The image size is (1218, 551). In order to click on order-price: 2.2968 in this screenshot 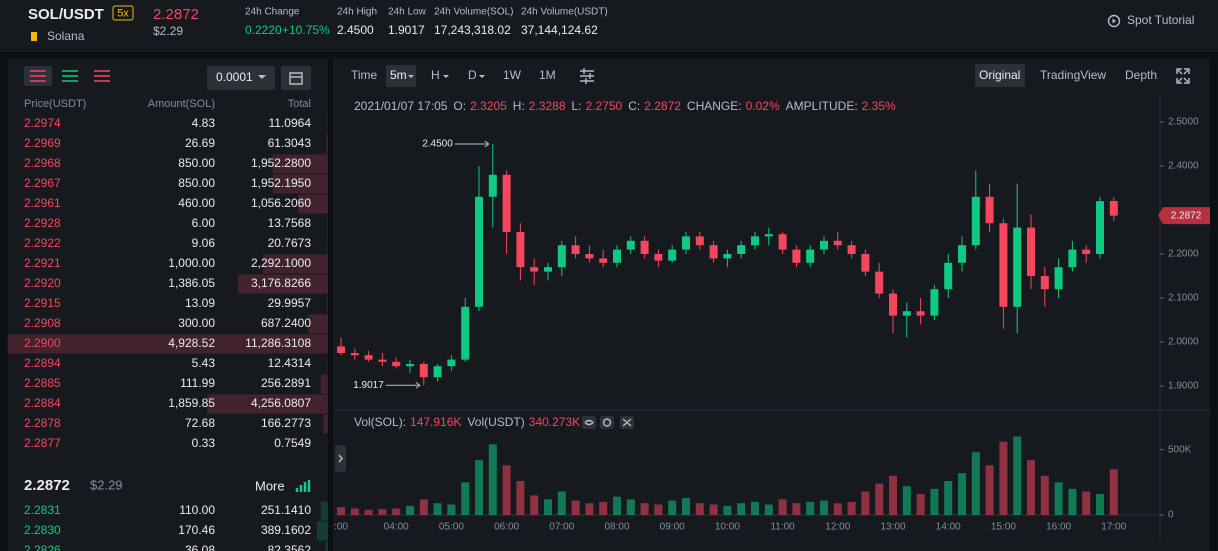, I will do `click(42, 163)`.